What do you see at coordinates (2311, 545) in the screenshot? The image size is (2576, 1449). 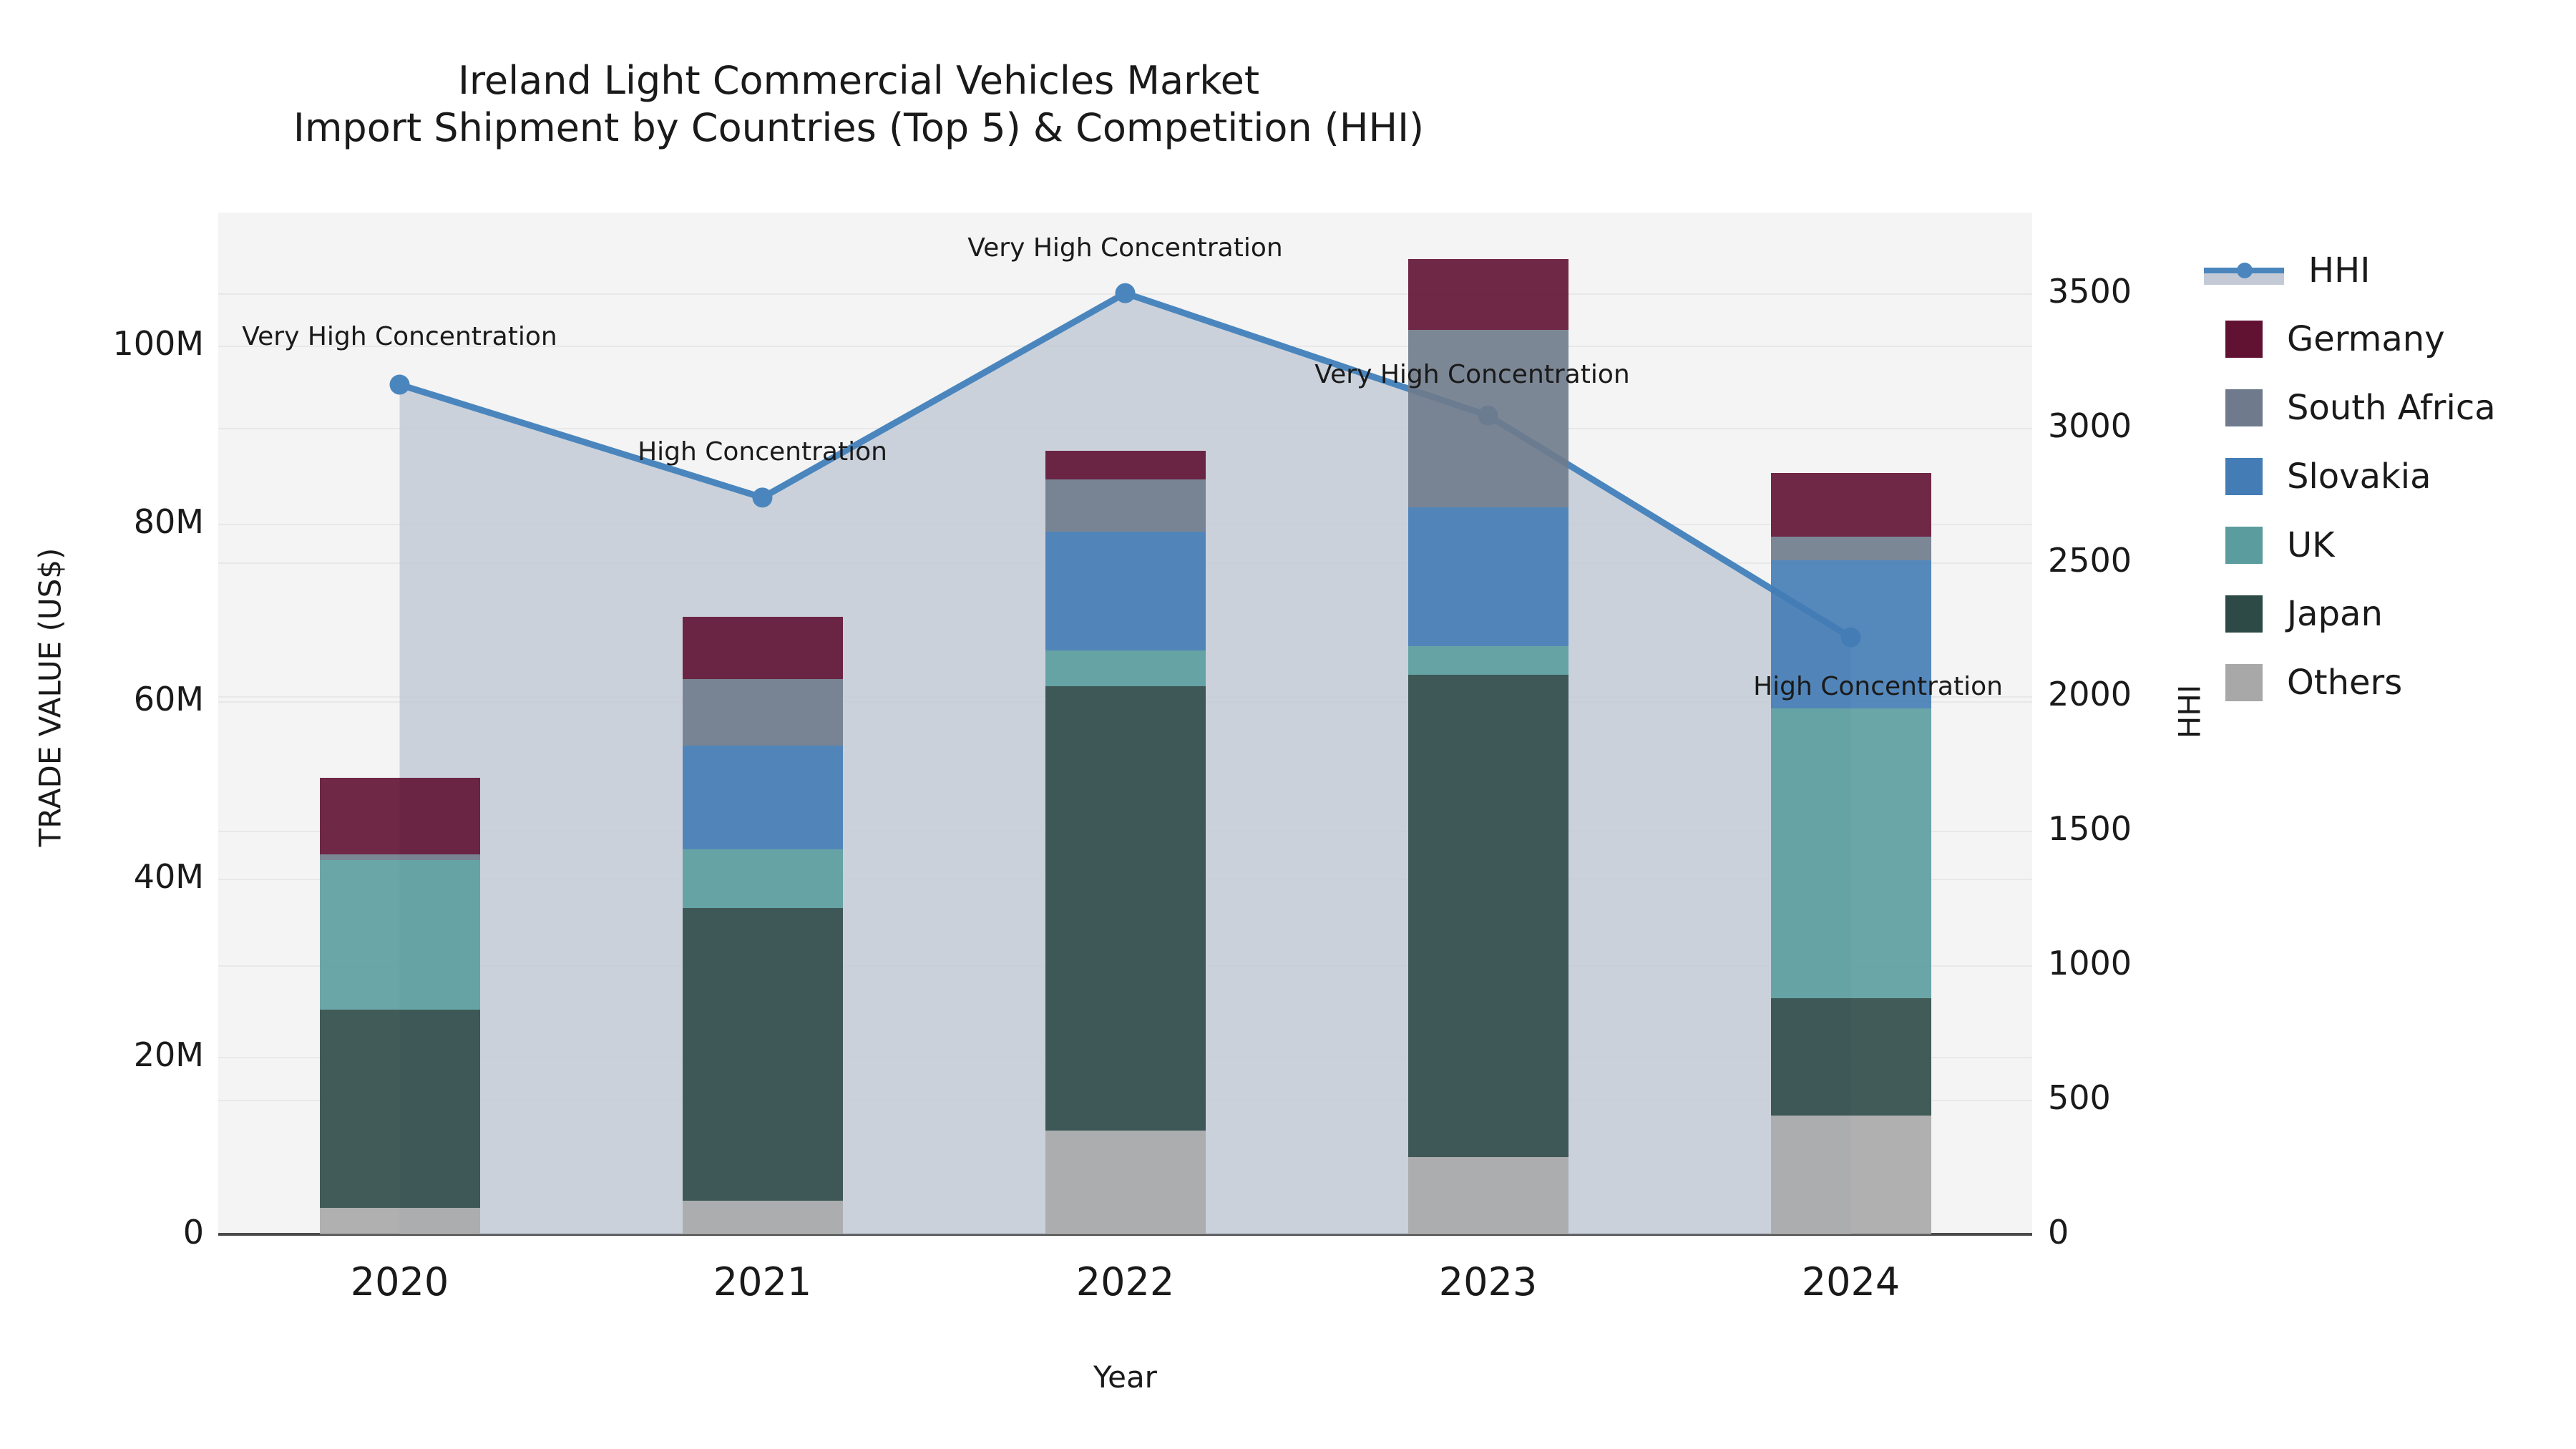 I see `legend-label: UK` at bounding box center [2311, 545].